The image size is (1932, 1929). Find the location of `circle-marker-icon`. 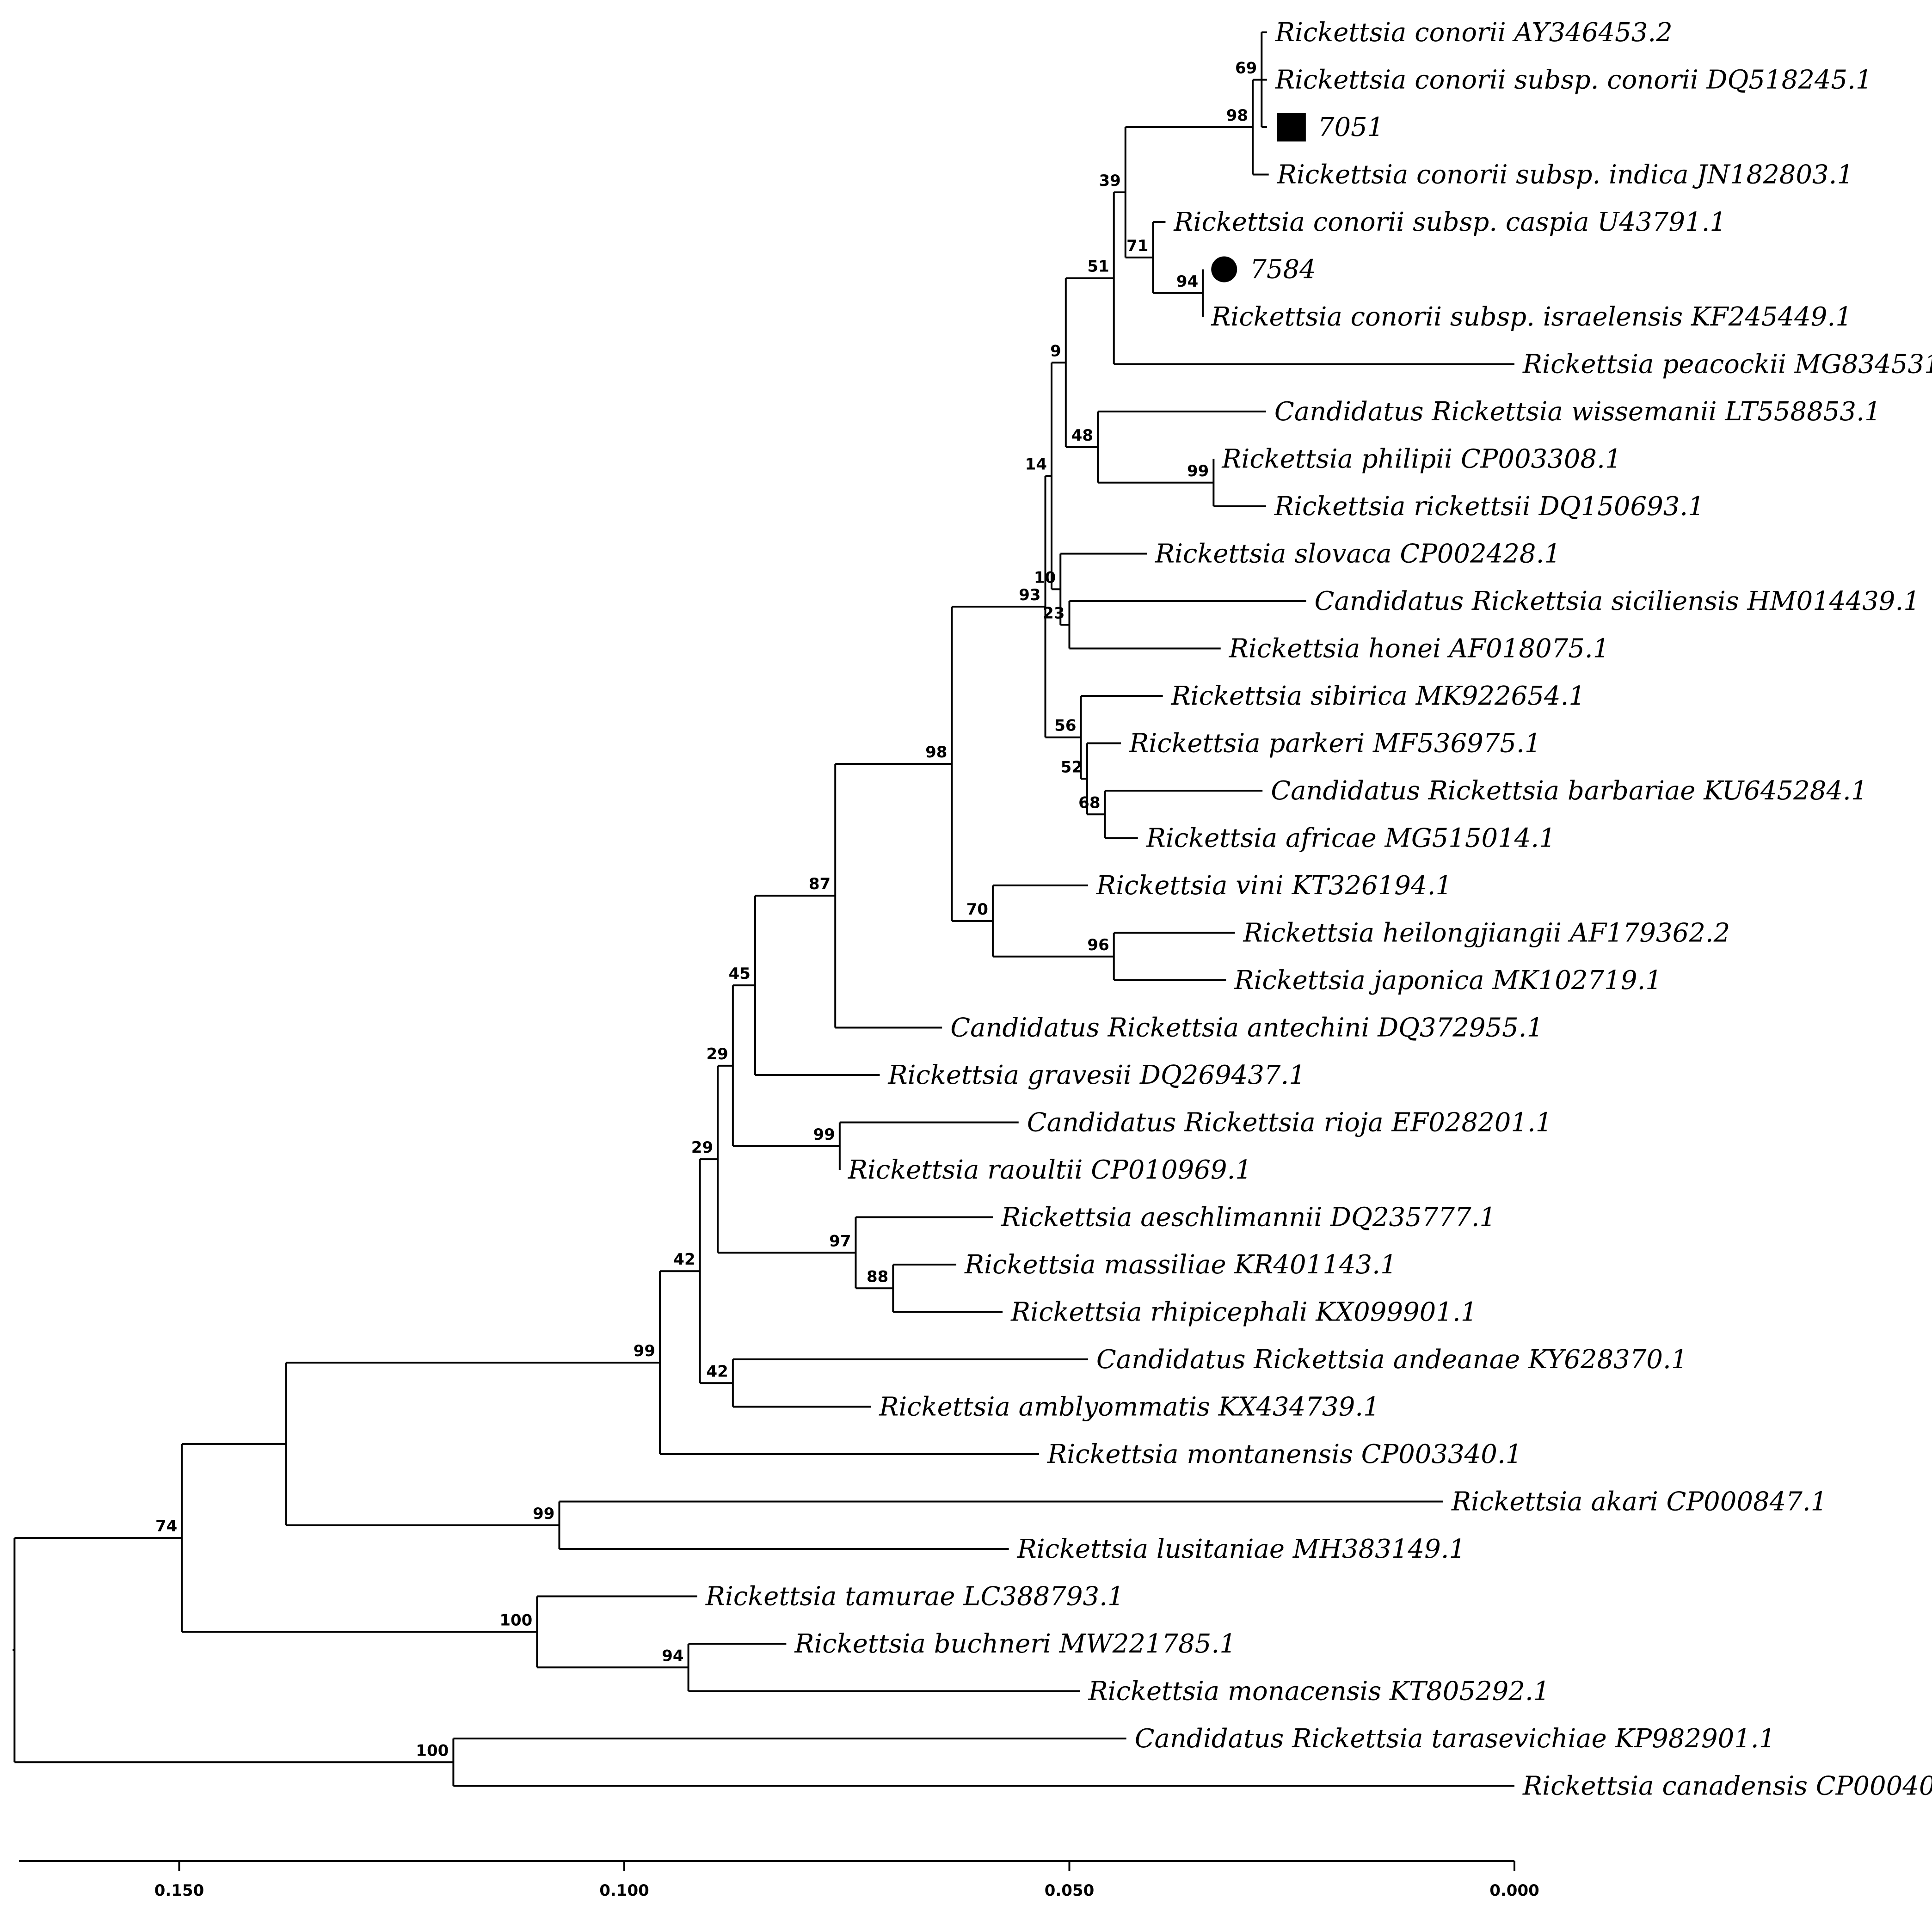

circle-marker-icon is located at coordinates (1224, 269).